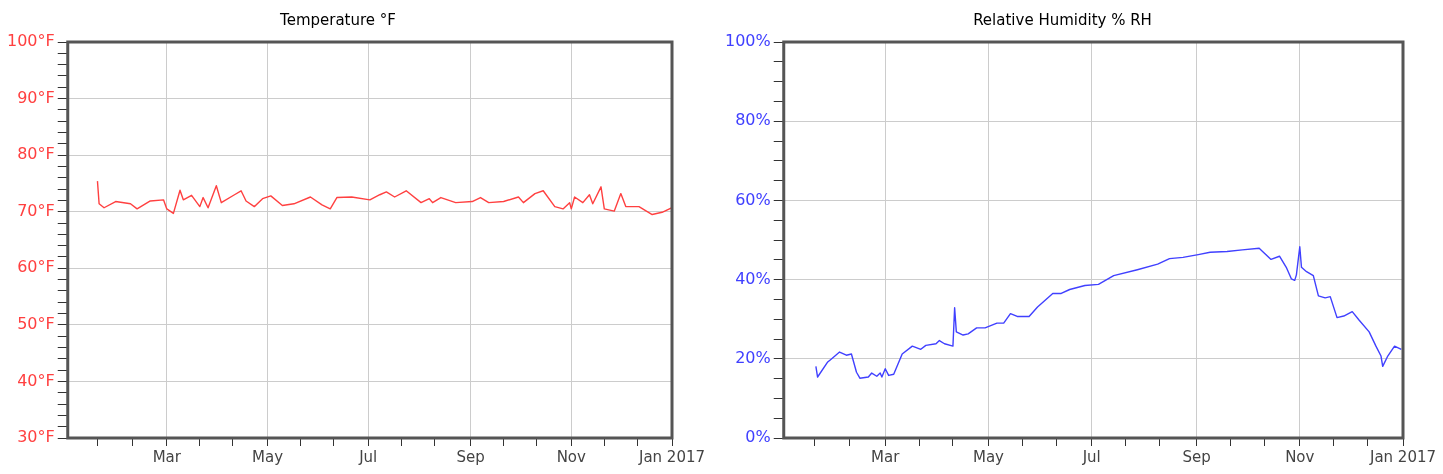 This screenshot has height=474, width=1443. Describe the element at coordinates (36, 380) in the screenshot. I see `y-tick-label: 40°F` at that location.